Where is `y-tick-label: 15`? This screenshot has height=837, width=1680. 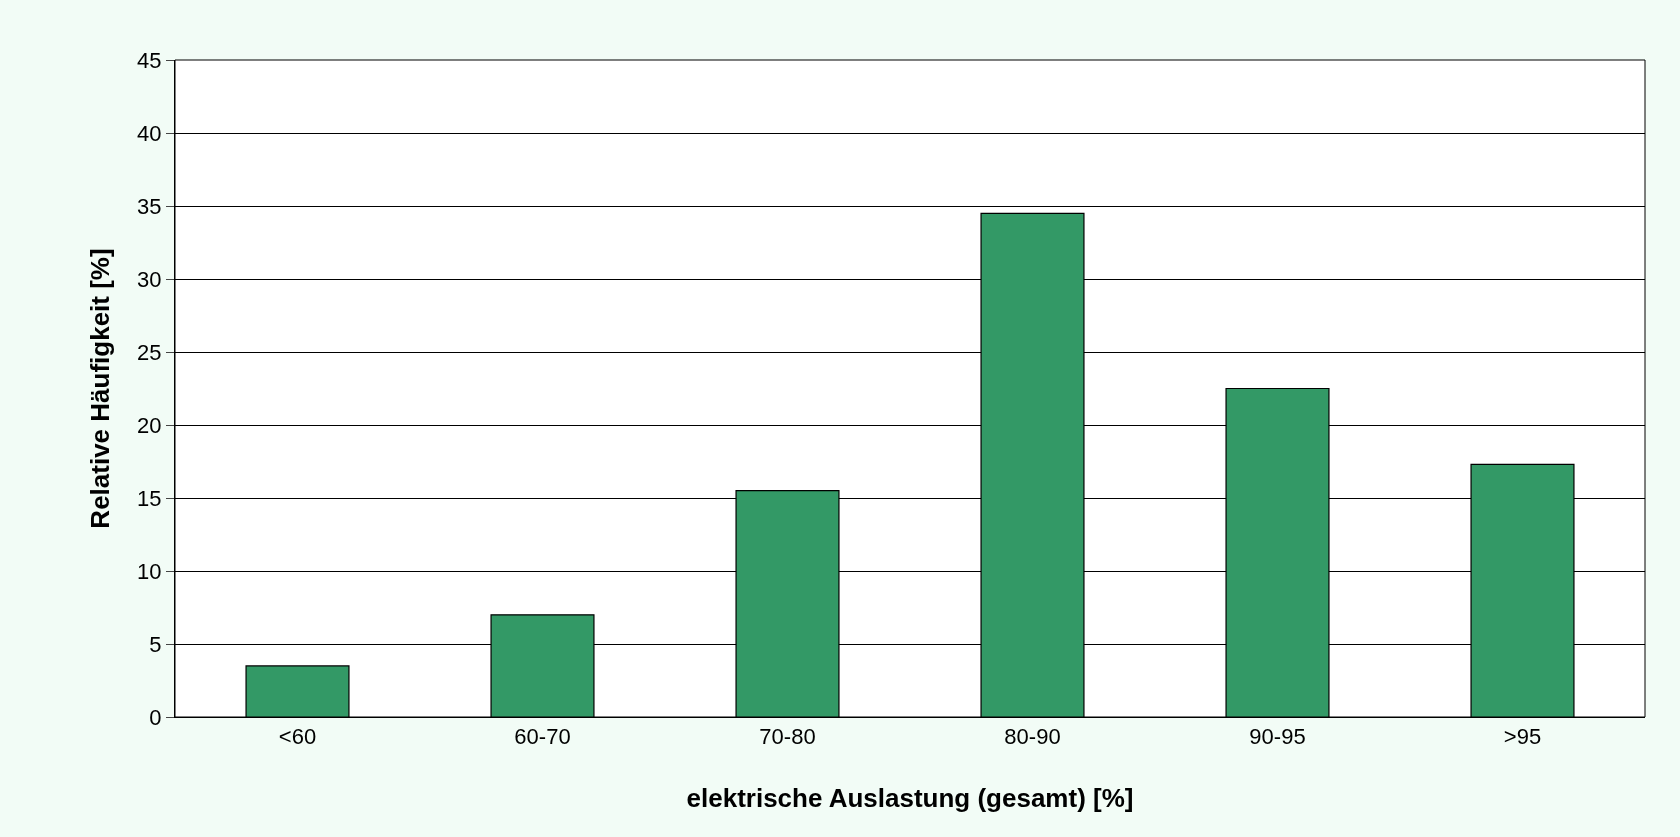 y-tick-label: 15 is located at coordinates (149, 498).